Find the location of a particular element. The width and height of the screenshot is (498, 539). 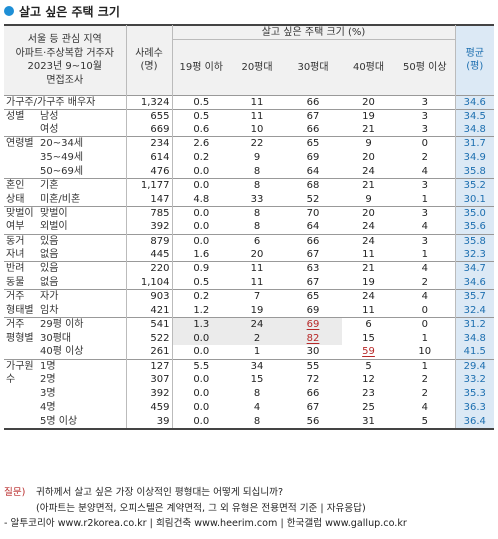

percent-cell: 70 is located at coordinates (313, 213).